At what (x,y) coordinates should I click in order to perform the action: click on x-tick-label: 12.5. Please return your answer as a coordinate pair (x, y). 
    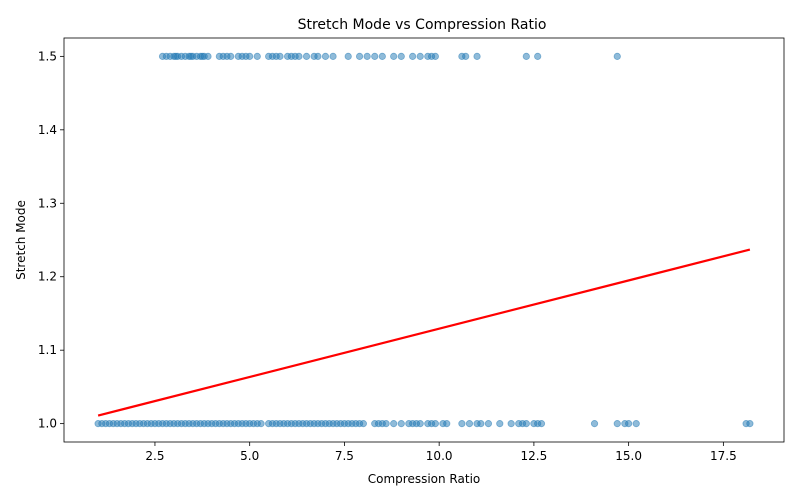
    Looking at the image, I should click on (534, 456).